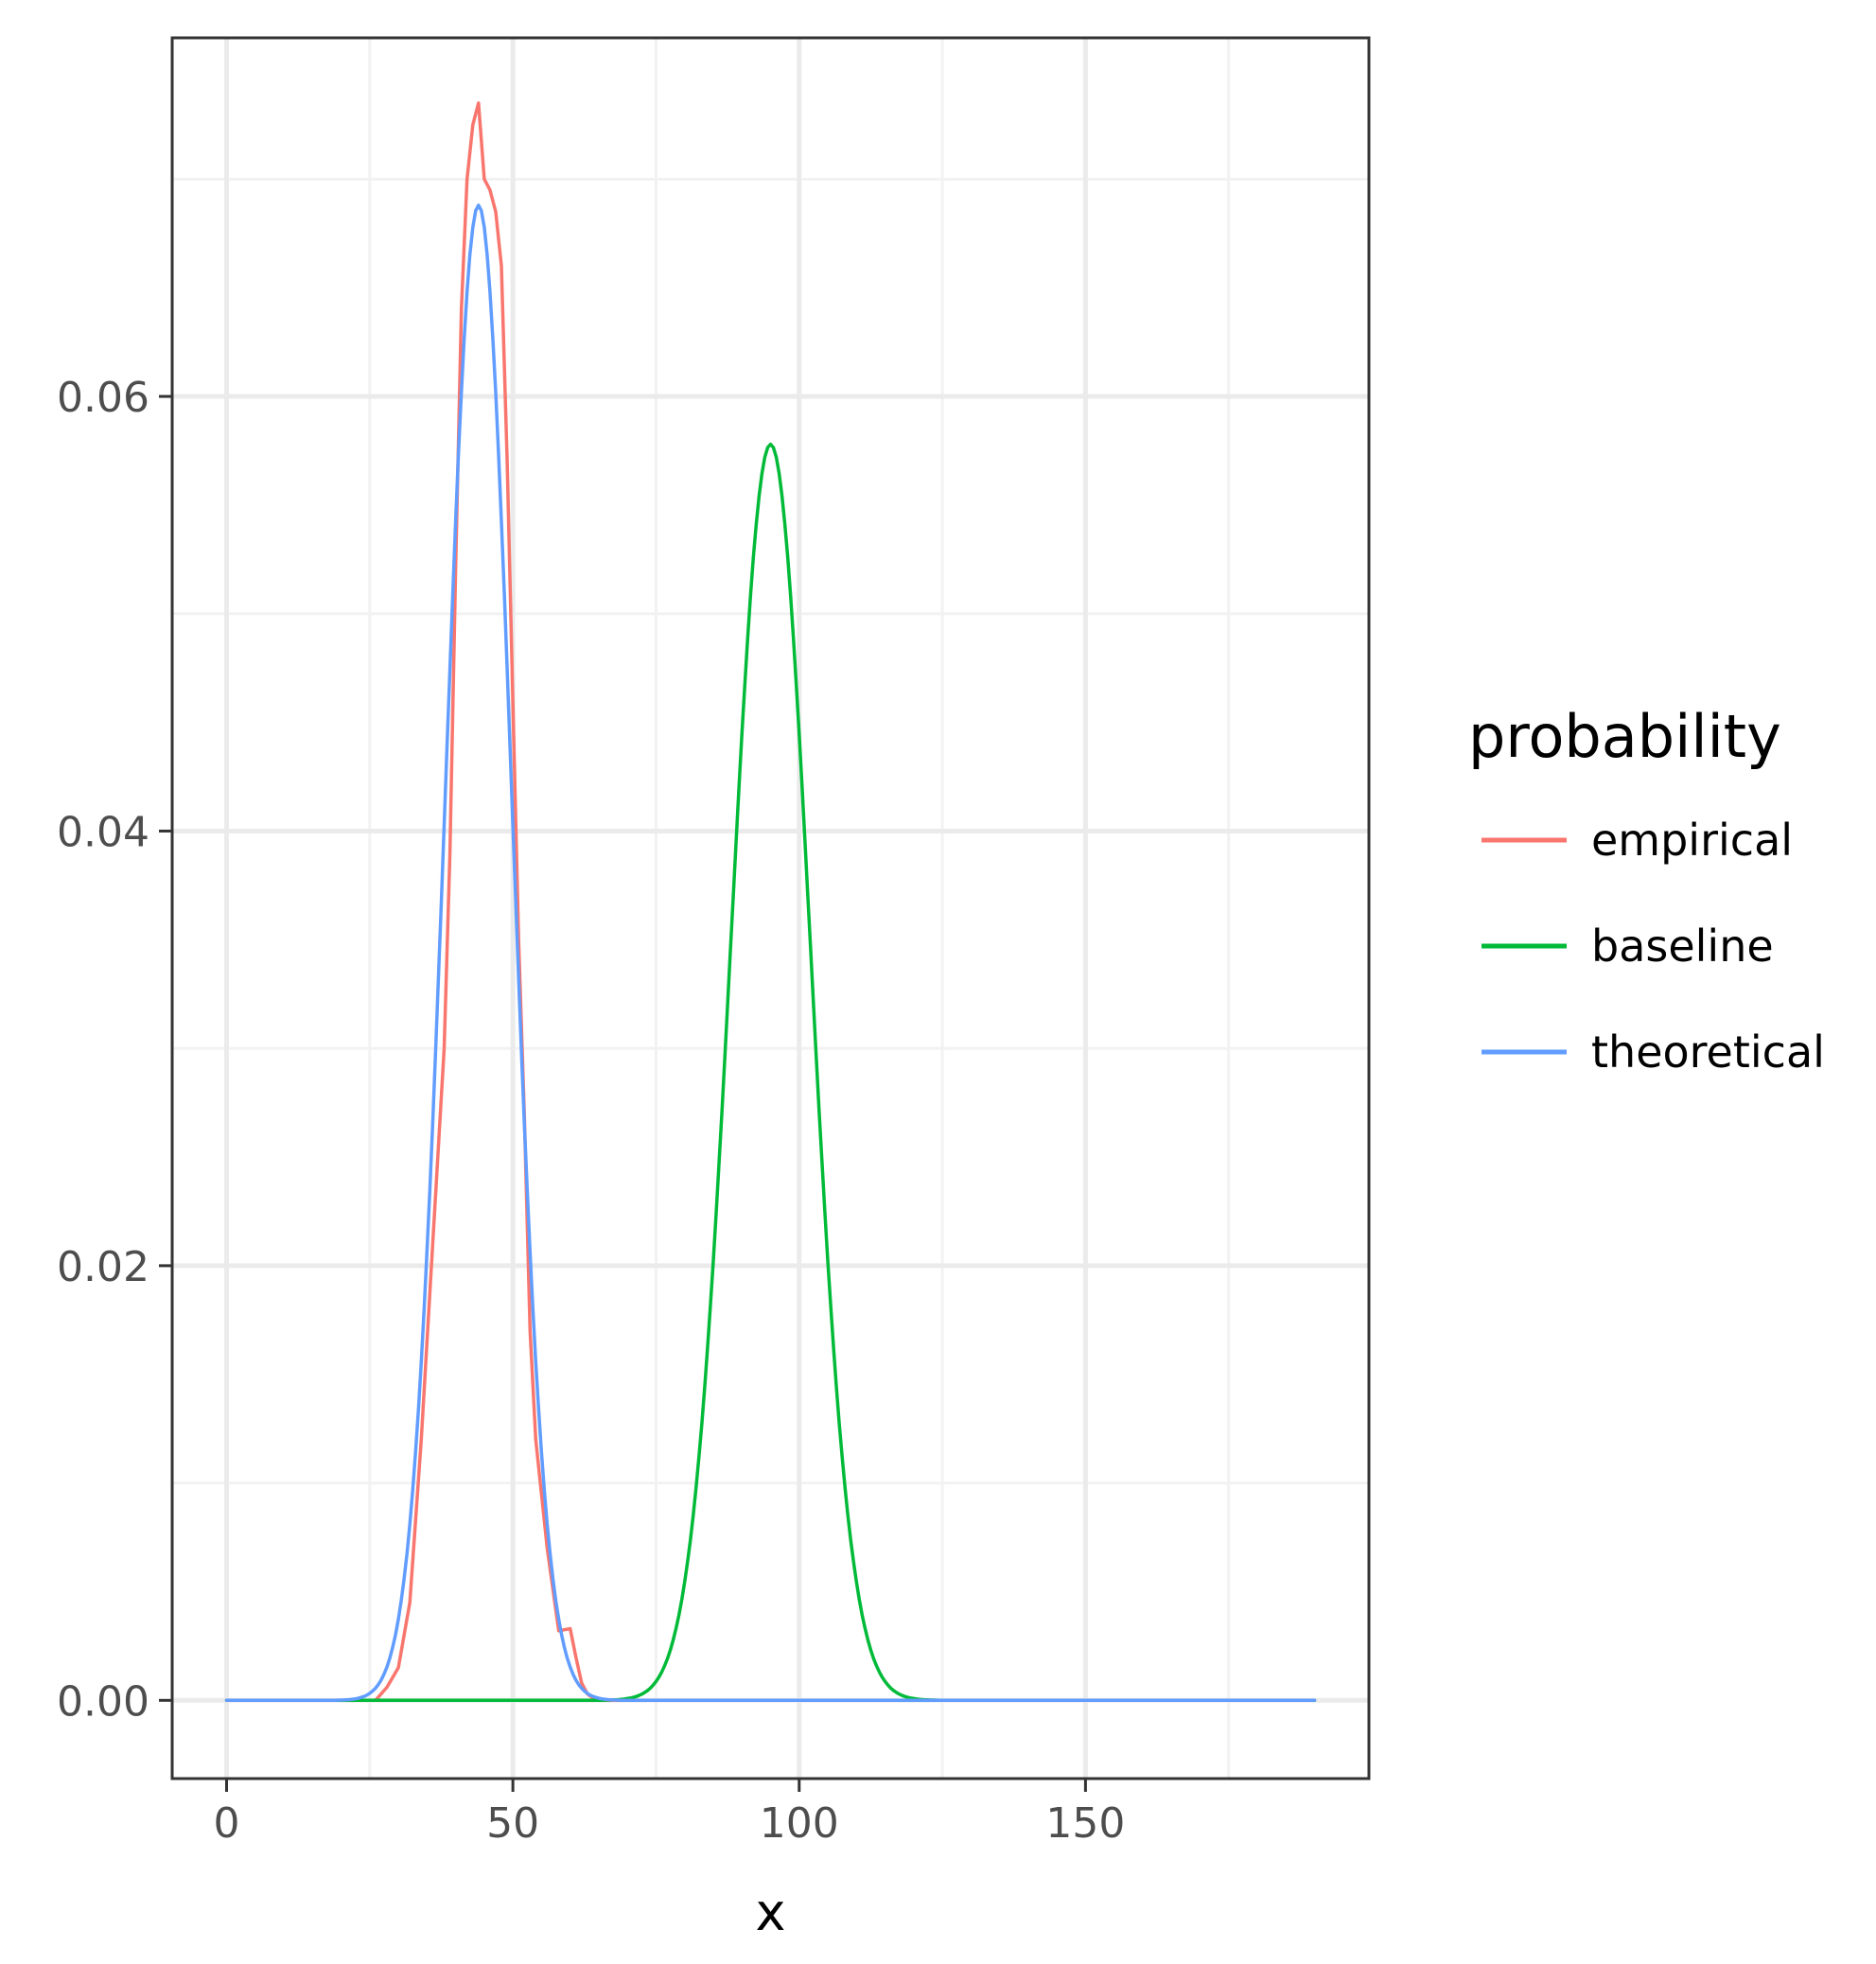  What do you see at coordinates (799, 1823) in the screenshot?
I see `x-tick-label: 100` at bounding box center [799, 1823].